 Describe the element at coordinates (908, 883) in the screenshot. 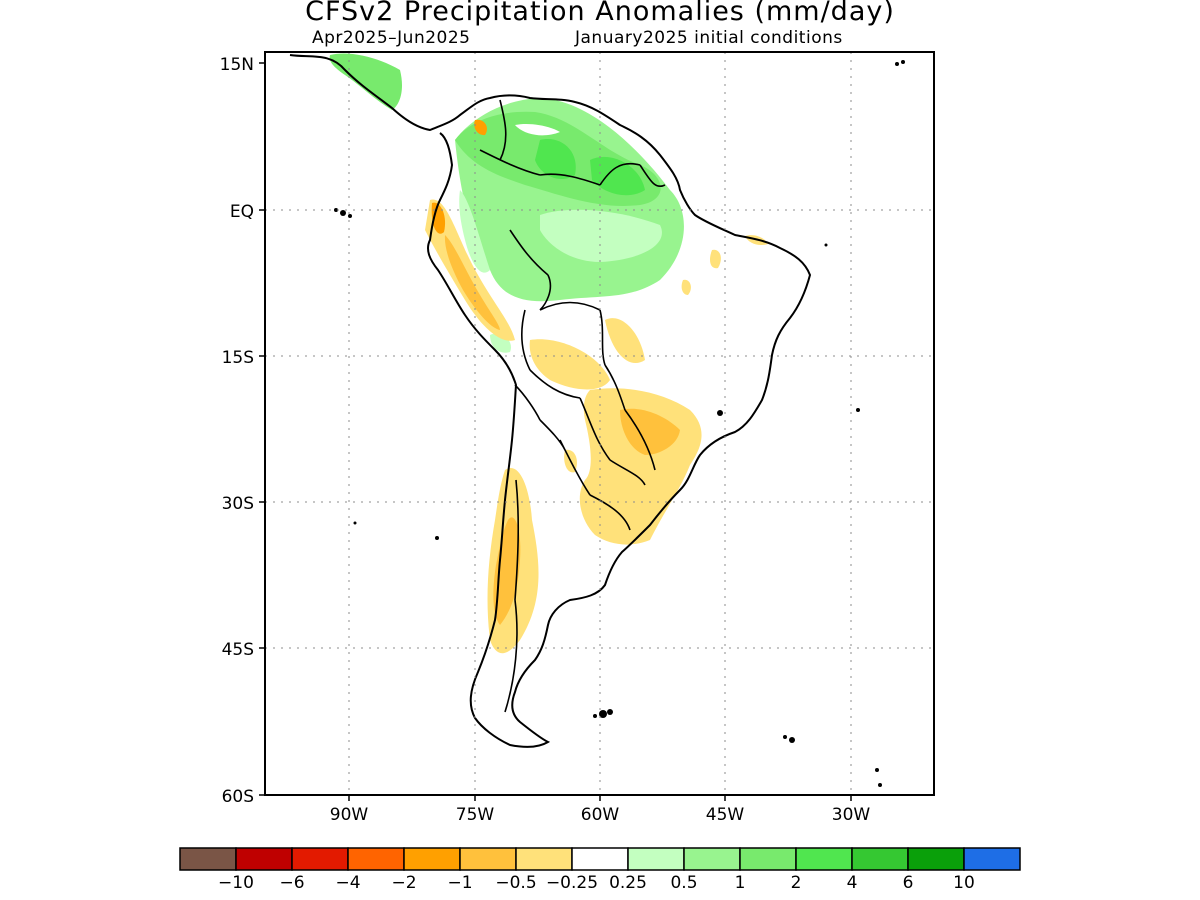

I see `colorbar-label: 6` at that location.